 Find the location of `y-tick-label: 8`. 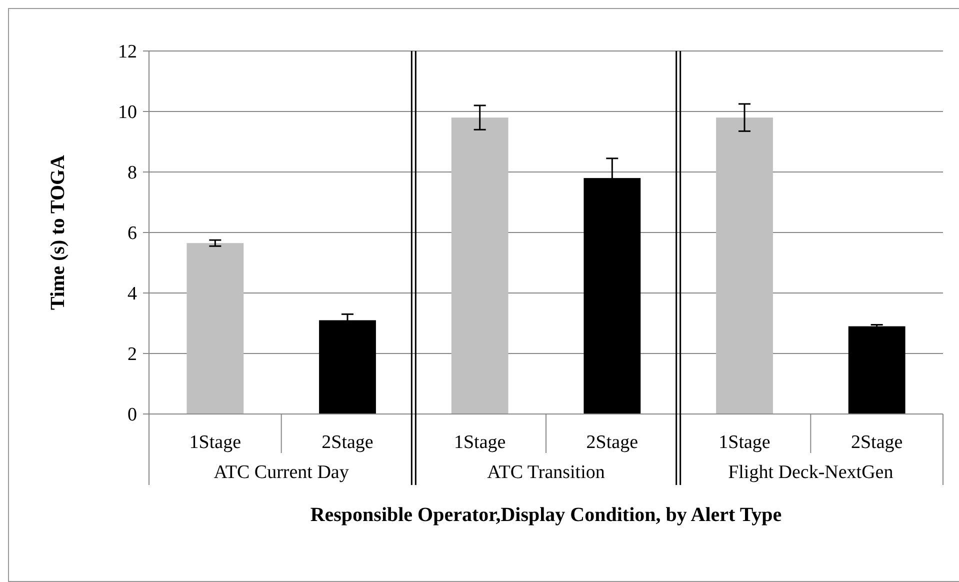

y-tick-label: 8 is located at coordinates (132, 173).